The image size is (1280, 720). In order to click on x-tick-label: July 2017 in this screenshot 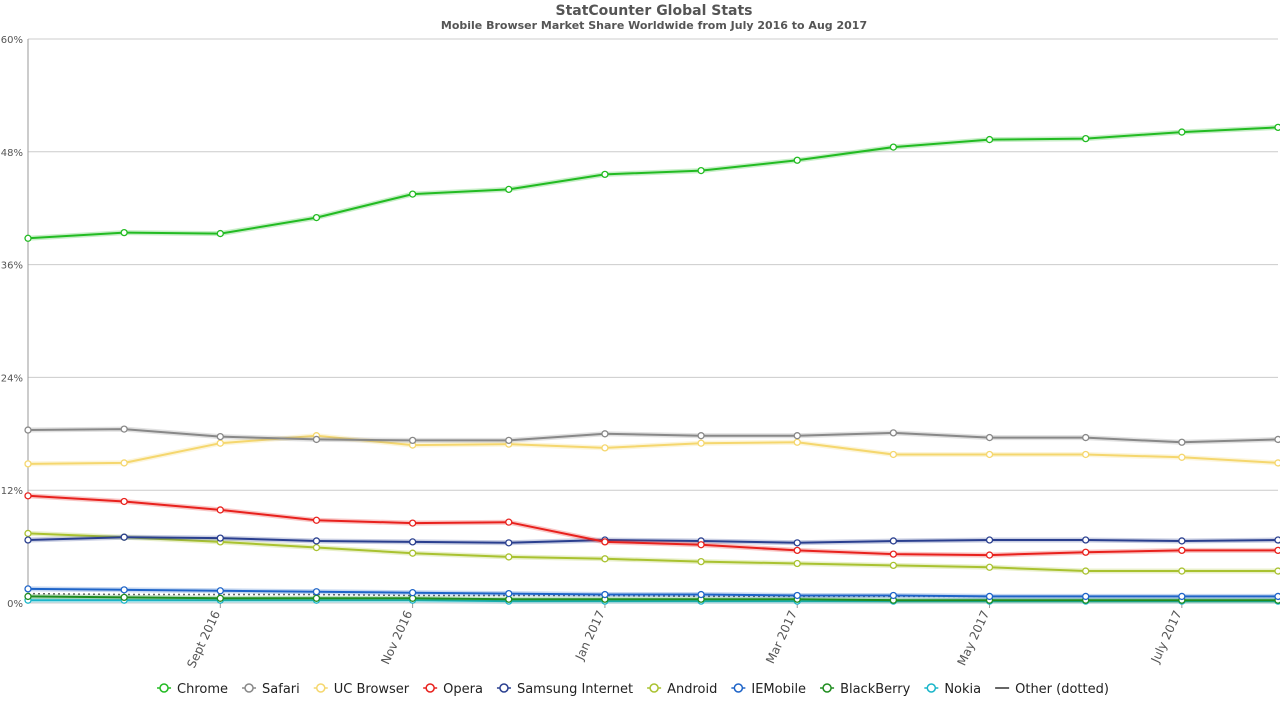, I will do `click(1166, 637)`.